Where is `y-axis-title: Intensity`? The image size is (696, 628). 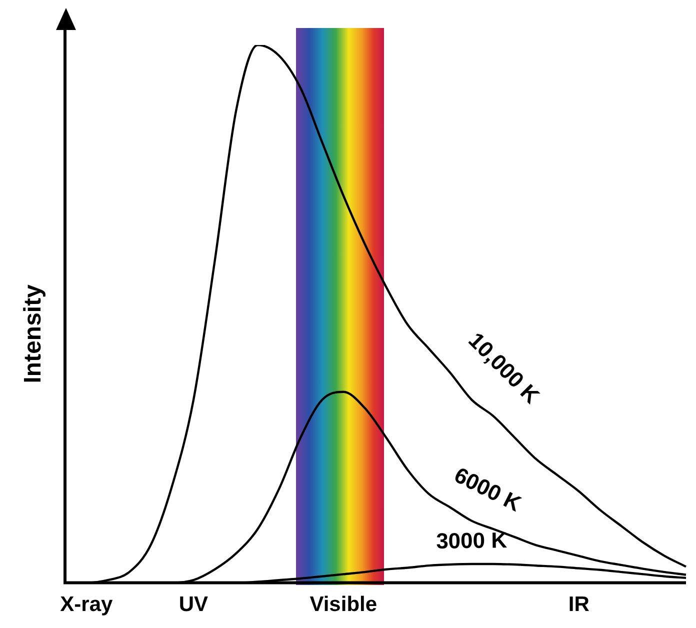
y-axis-title: Intensity is located at coordinates (33, 334).